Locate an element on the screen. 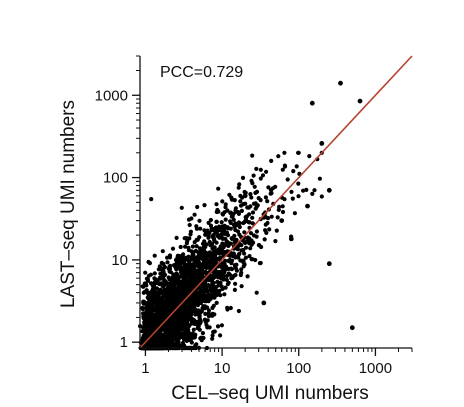  y-axis-title: LAST–seq UMI numbers is located at coordinates (68, 204).